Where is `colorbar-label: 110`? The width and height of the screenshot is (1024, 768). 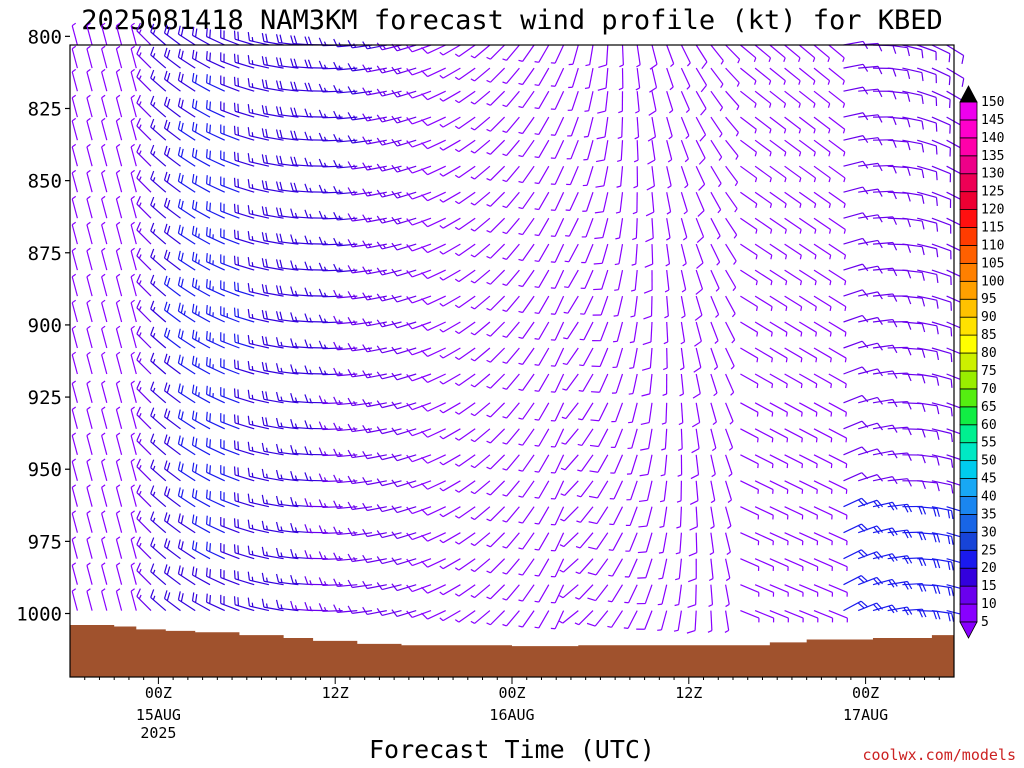 colorbar-label: 110 is located at coordinates (992, 245).